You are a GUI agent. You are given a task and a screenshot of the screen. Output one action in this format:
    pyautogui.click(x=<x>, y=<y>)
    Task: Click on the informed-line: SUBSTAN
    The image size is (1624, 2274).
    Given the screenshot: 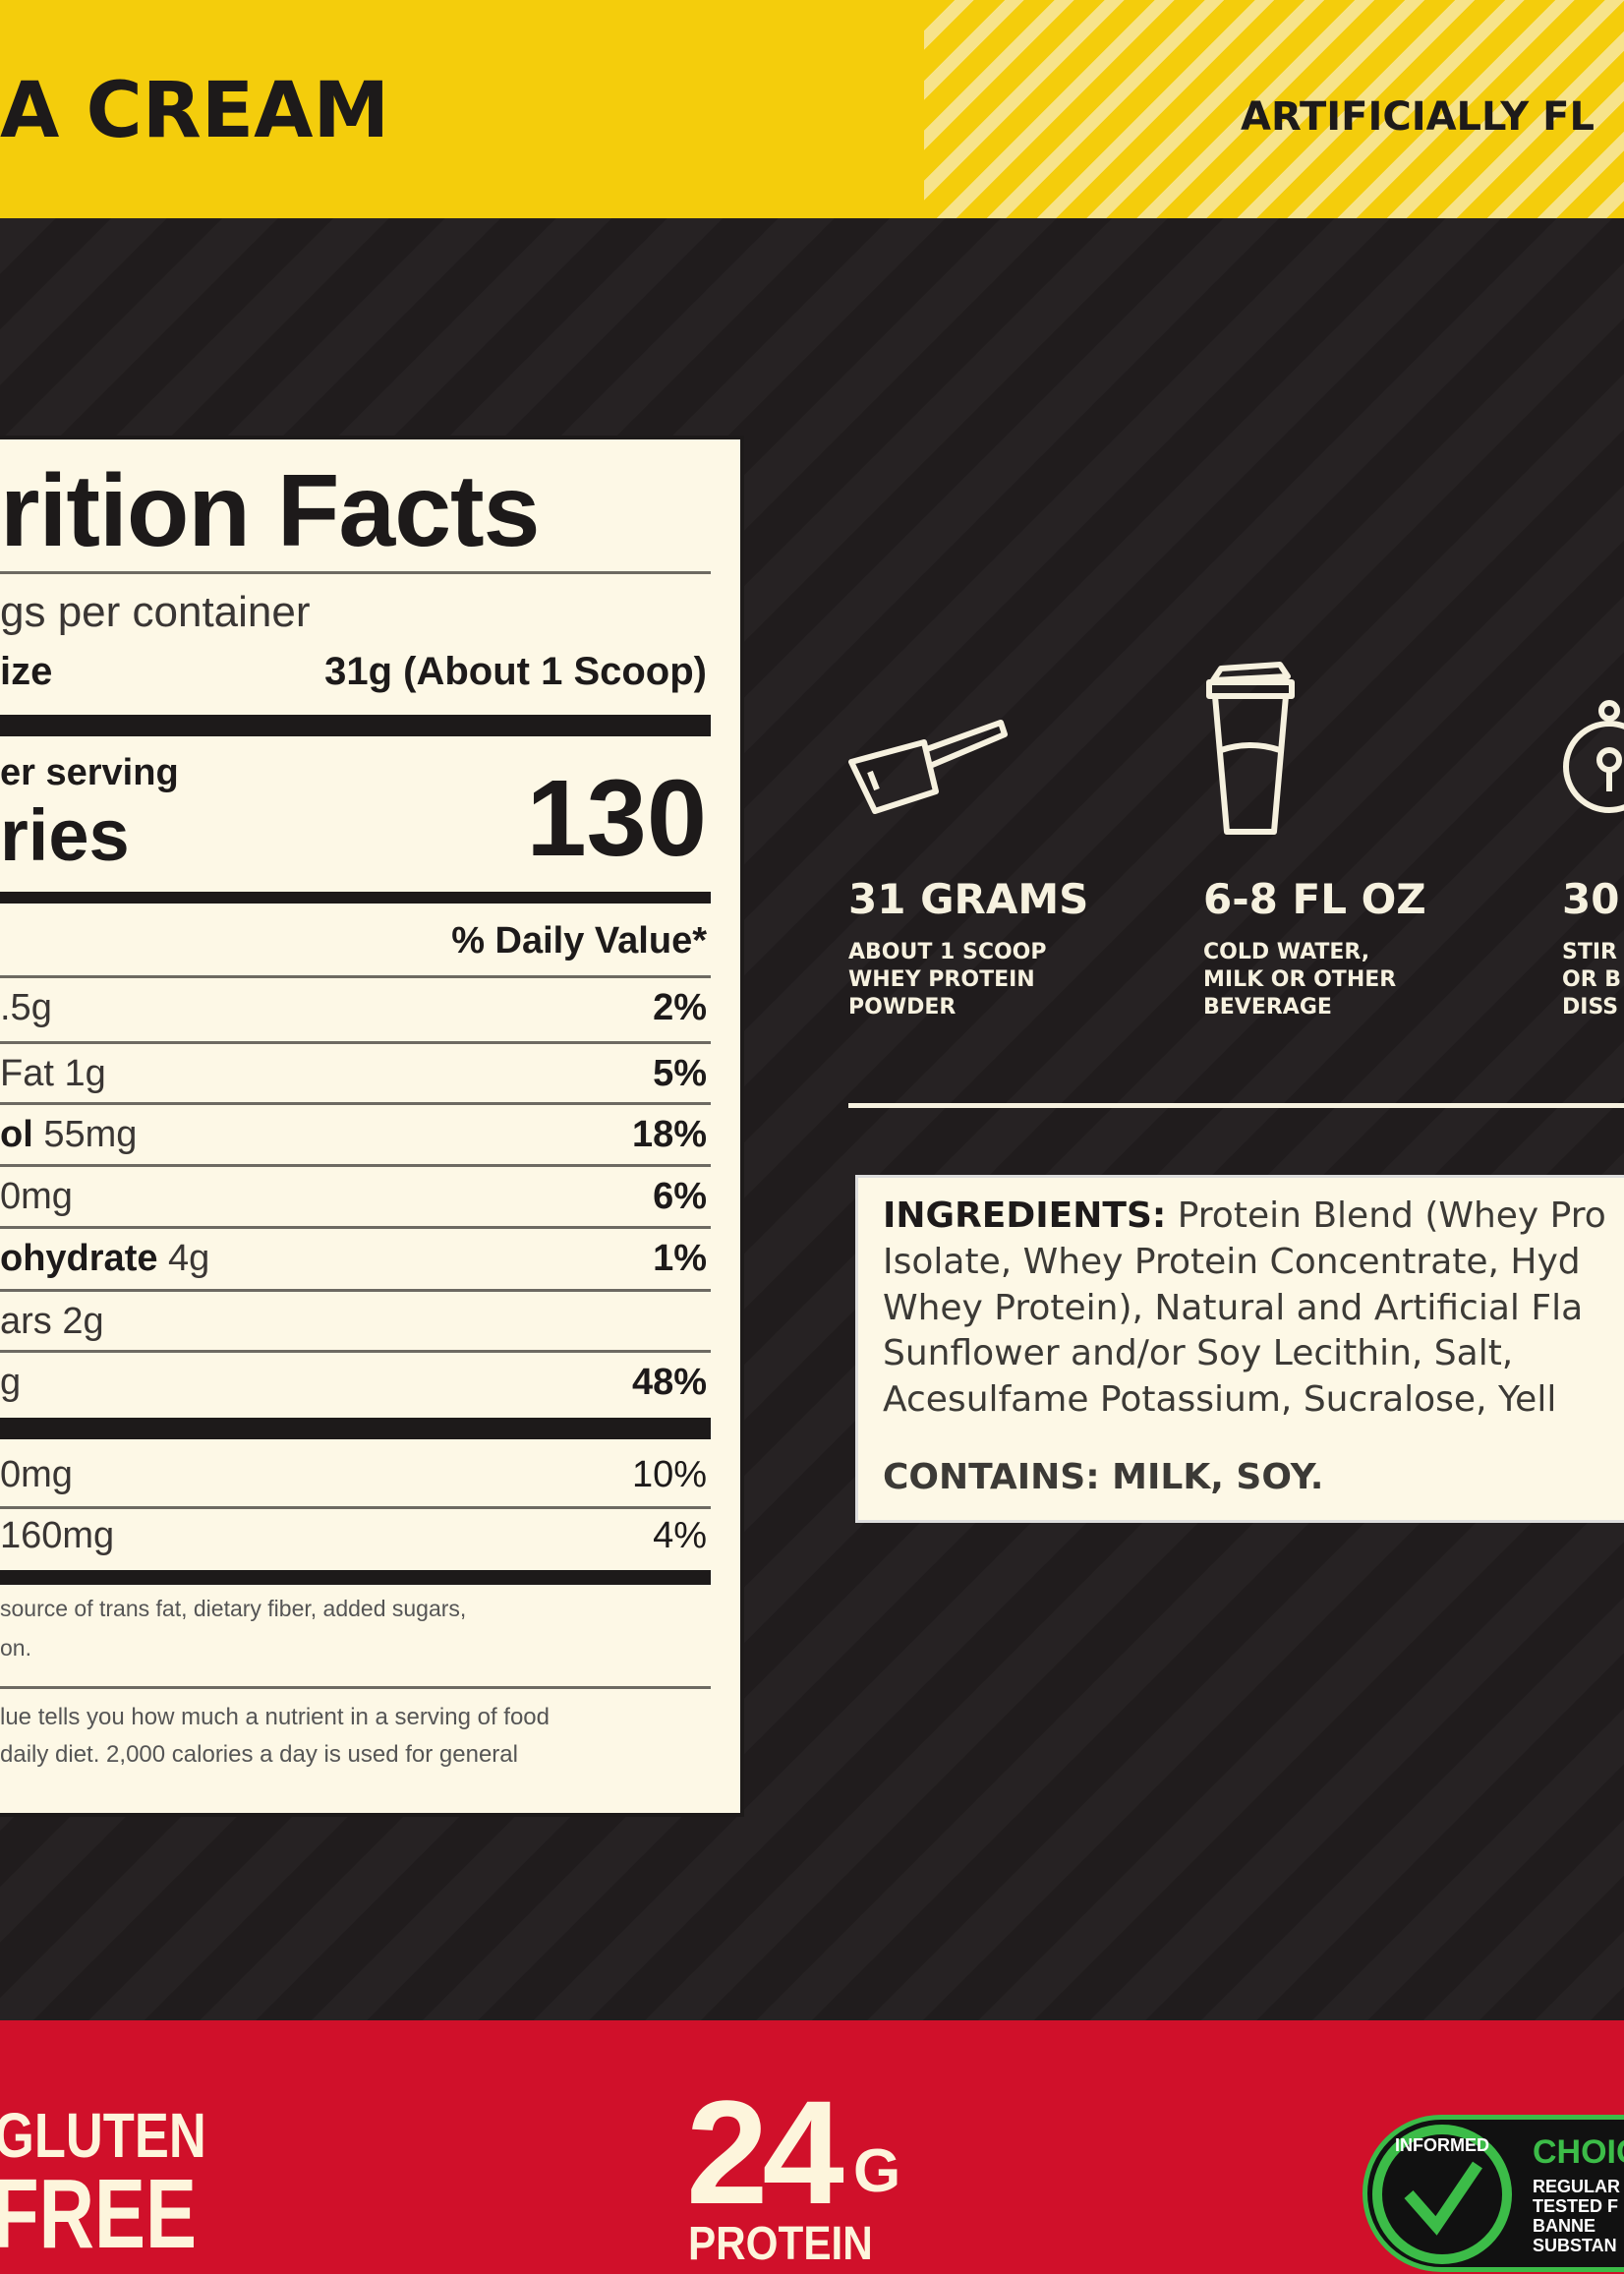 What is the action you would take?
    pyautogui.click(x=1575, y=2245)
    